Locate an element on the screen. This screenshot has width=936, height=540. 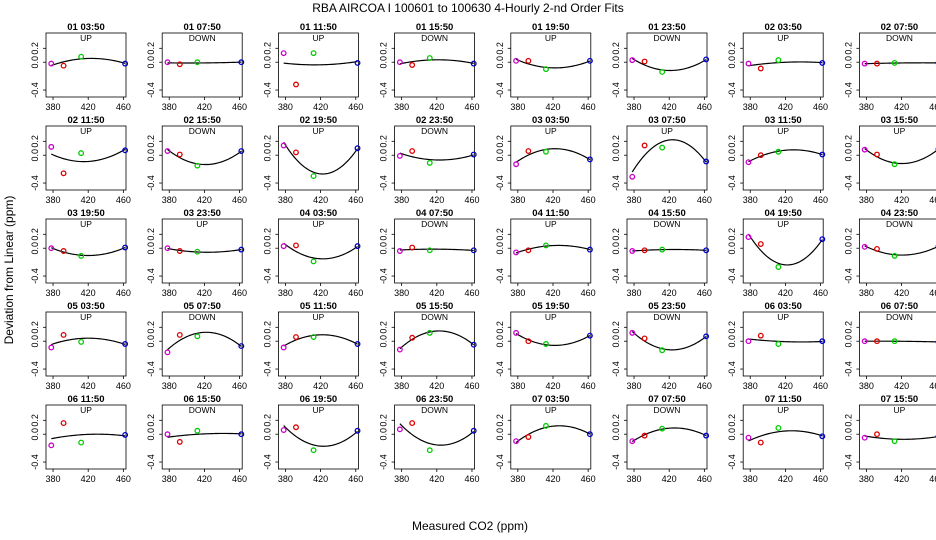
panel-title: 03 03:50 is located at coordinates (551, 120).